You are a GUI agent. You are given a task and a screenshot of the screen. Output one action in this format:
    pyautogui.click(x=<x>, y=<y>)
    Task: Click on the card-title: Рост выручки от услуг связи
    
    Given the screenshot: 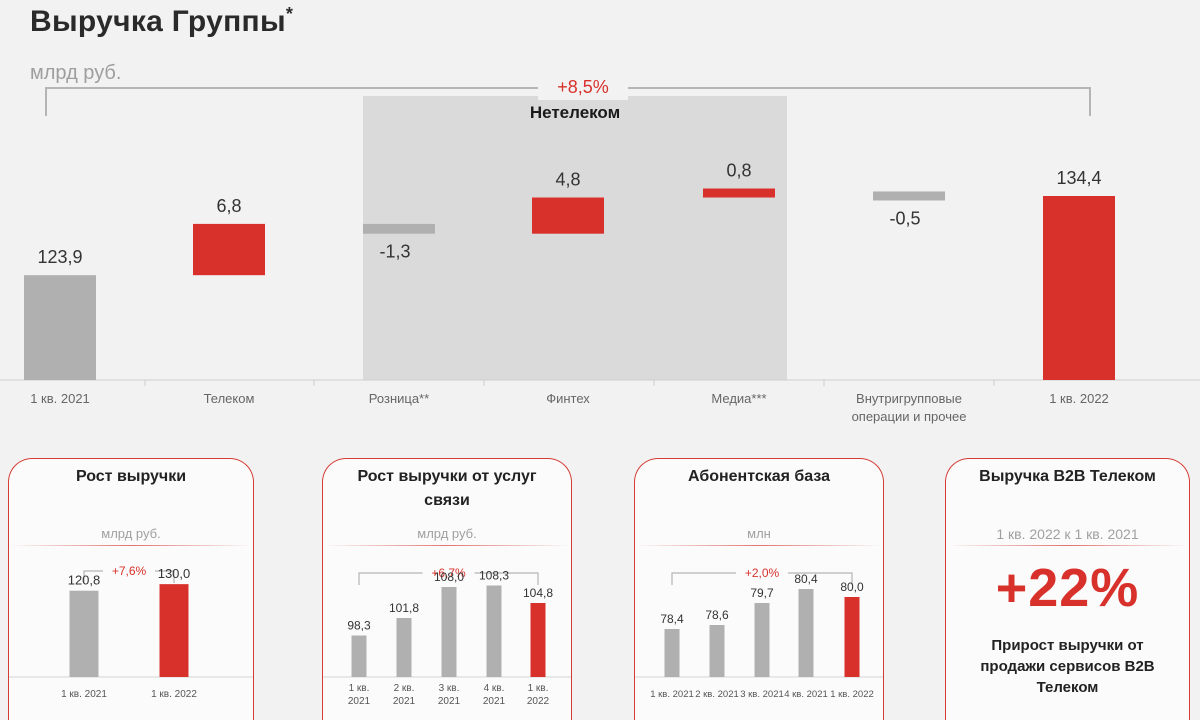 What is the action you would take?
    pyautogui.click(x=447, y=488)
    